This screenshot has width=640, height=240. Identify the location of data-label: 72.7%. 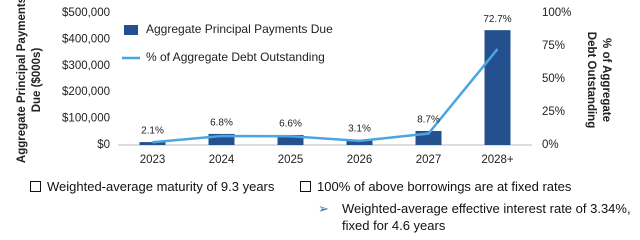
(497, 19).